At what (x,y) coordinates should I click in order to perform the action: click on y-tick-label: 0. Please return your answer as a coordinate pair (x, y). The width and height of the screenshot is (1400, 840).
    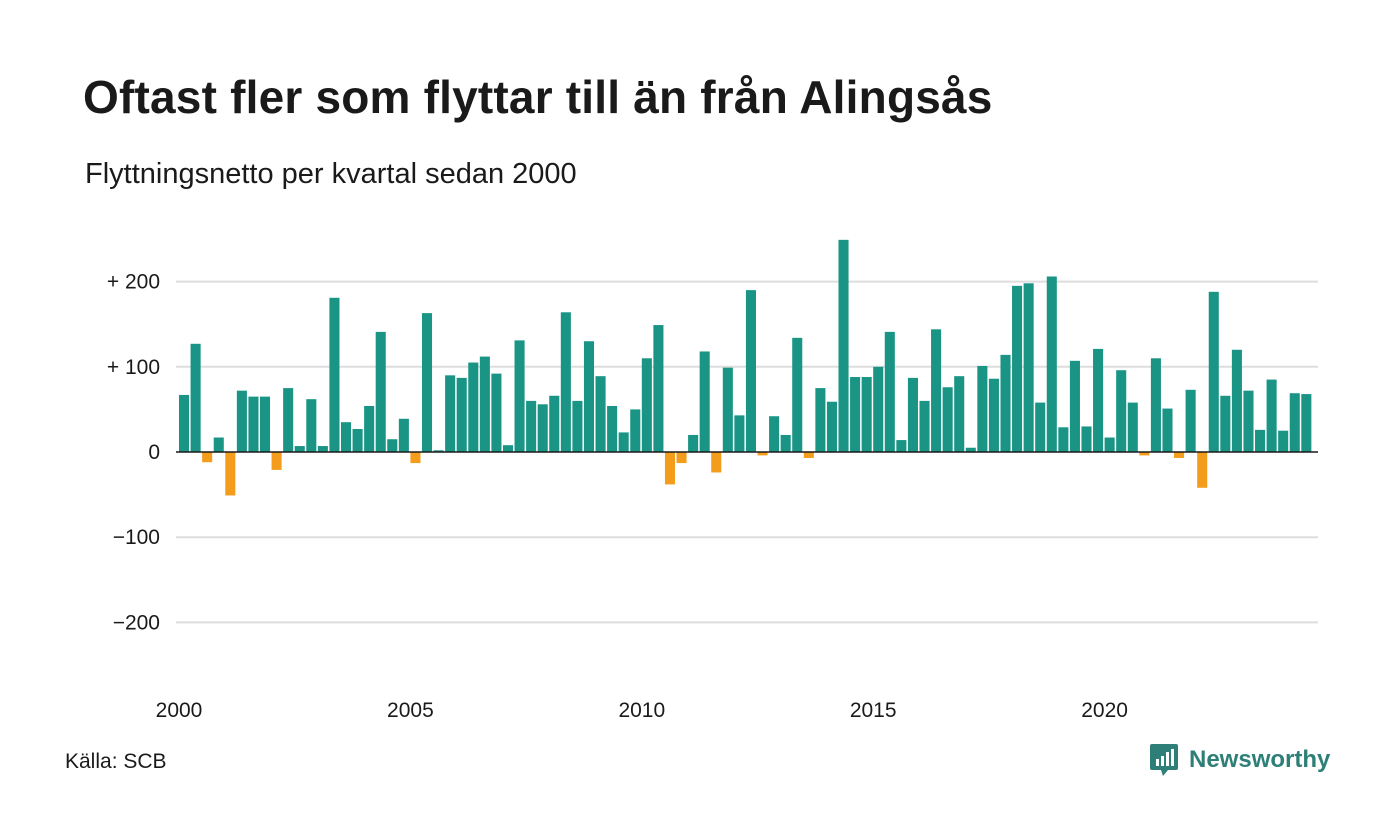
    Looking at the image, I should click on (154, 452).